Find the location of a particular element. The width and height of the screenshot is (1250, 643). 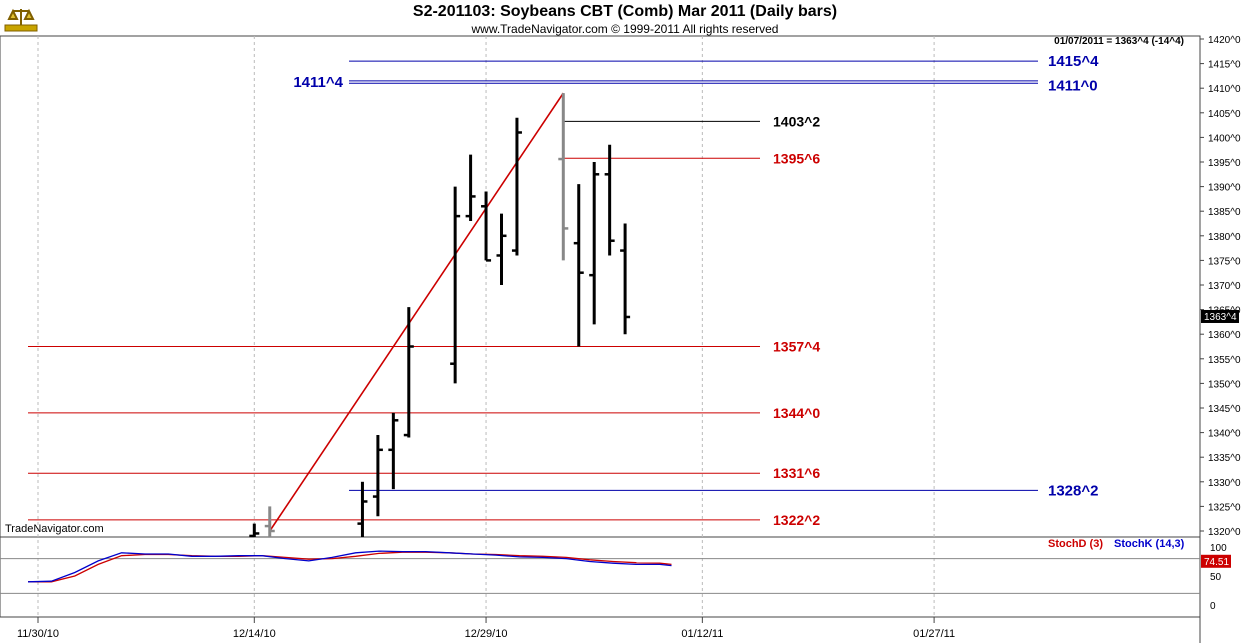

last-price-label: 1363^4 is located at coordinates (1220, 317).